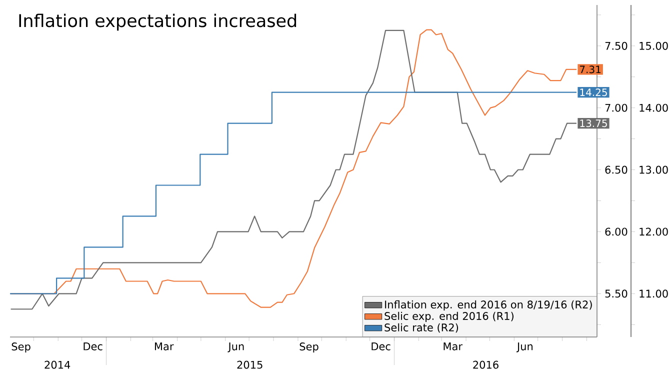 The image size is (671, 370). What do you see at coordinates (157, 22) in the screenshot?
I see `chart-title: Inflation expectations increased` at bounding box center [157, 22].